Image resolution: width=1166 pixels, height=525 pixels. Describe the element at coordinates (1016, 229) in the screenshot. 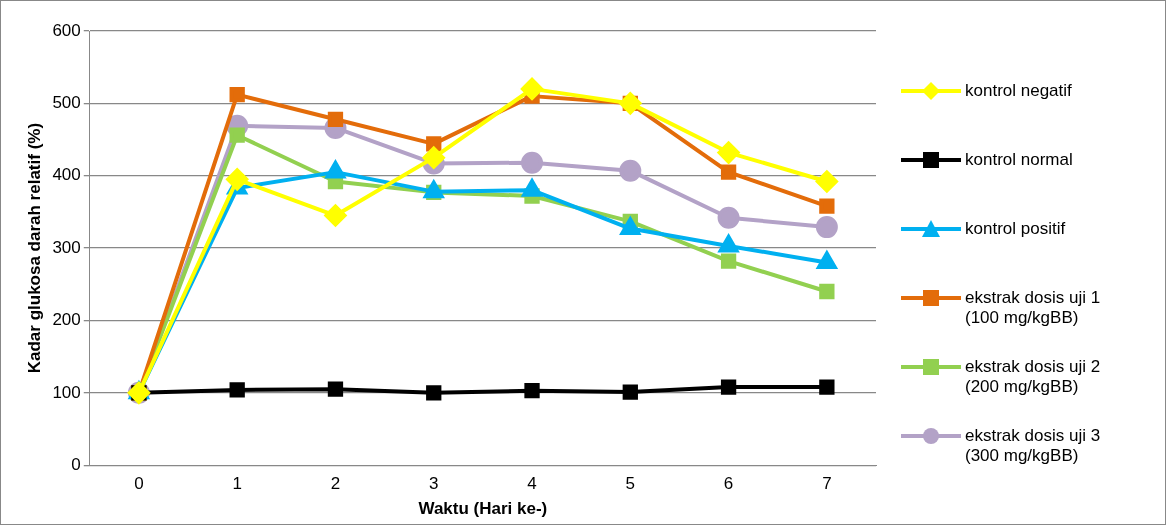

I see `legend-label: kontrol positif` at that location.